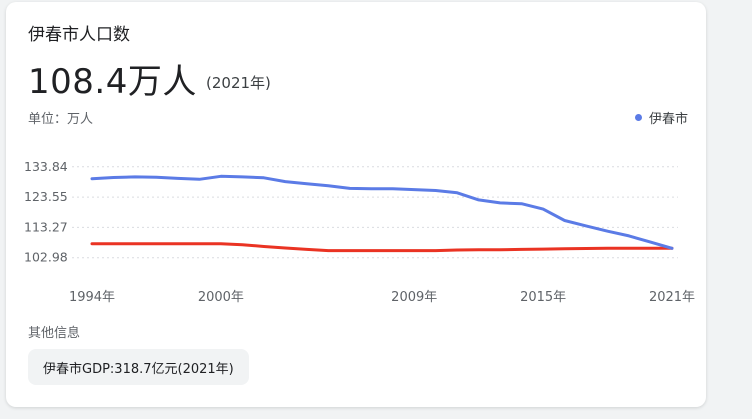 This screenshot has width=752, height=419. Describe the element at coordinates (61, 119) in the screenshot. I see `unit-label: 单位：万人` at that location.